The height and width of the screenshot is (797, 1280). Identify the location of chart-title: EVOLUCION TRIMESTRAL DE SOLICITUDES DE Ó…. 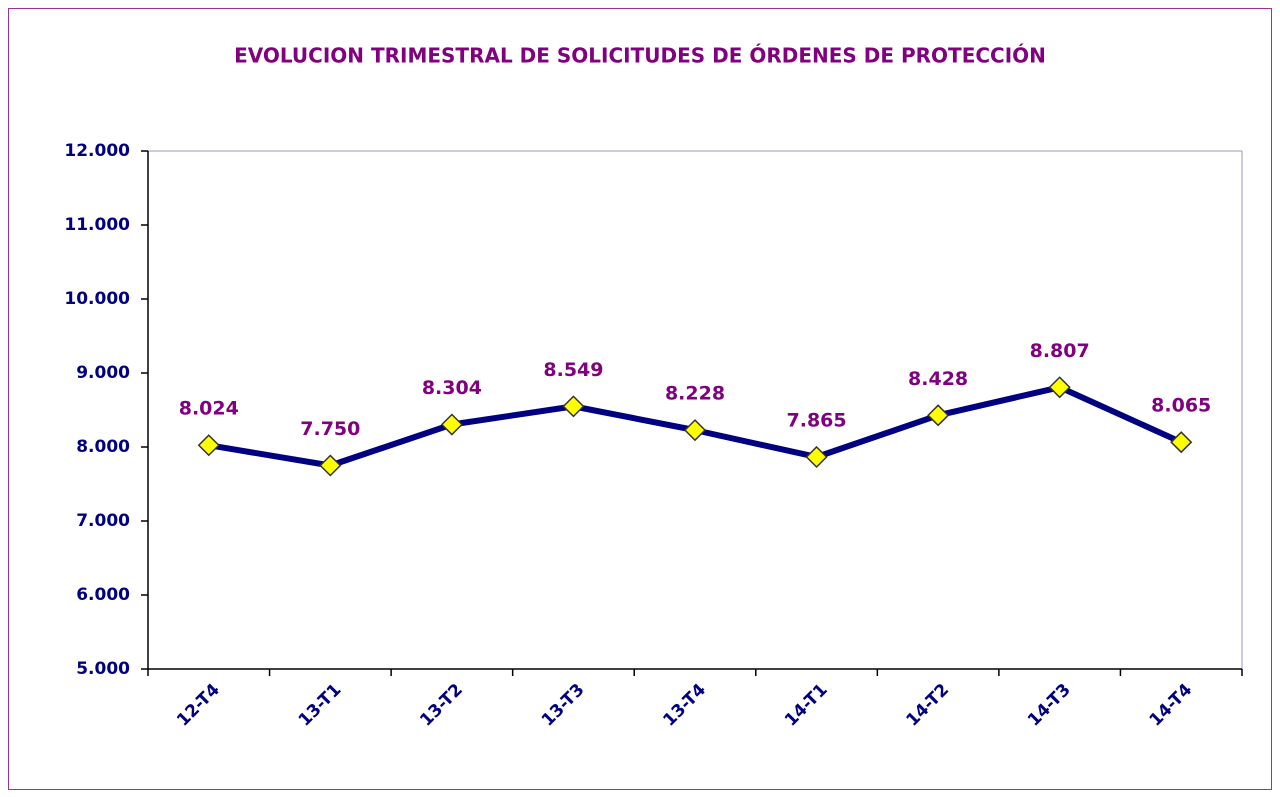
(640, 56).